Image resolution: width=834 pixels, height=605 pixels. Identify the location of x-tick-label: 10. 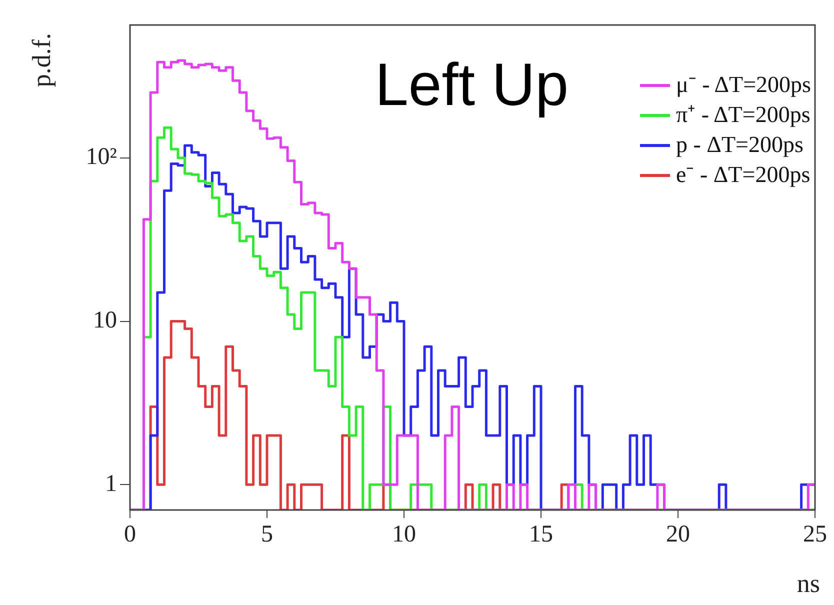
(404, 535).